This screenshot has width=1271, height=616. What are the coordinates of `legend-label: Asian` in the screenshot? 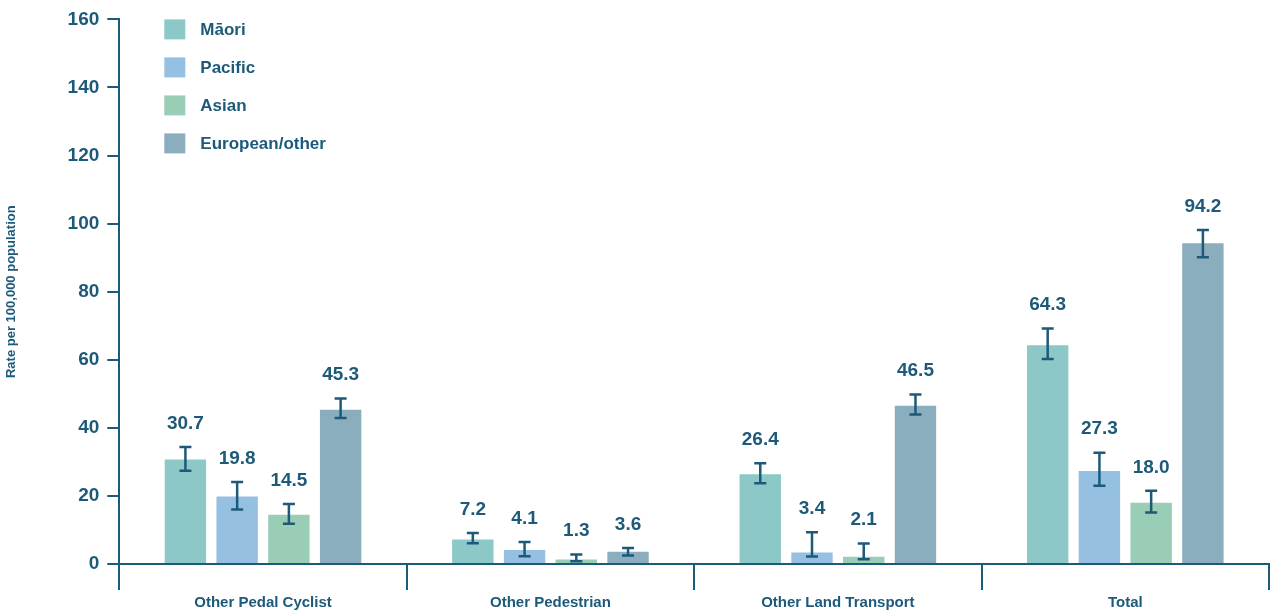 It's located at (223, 106).